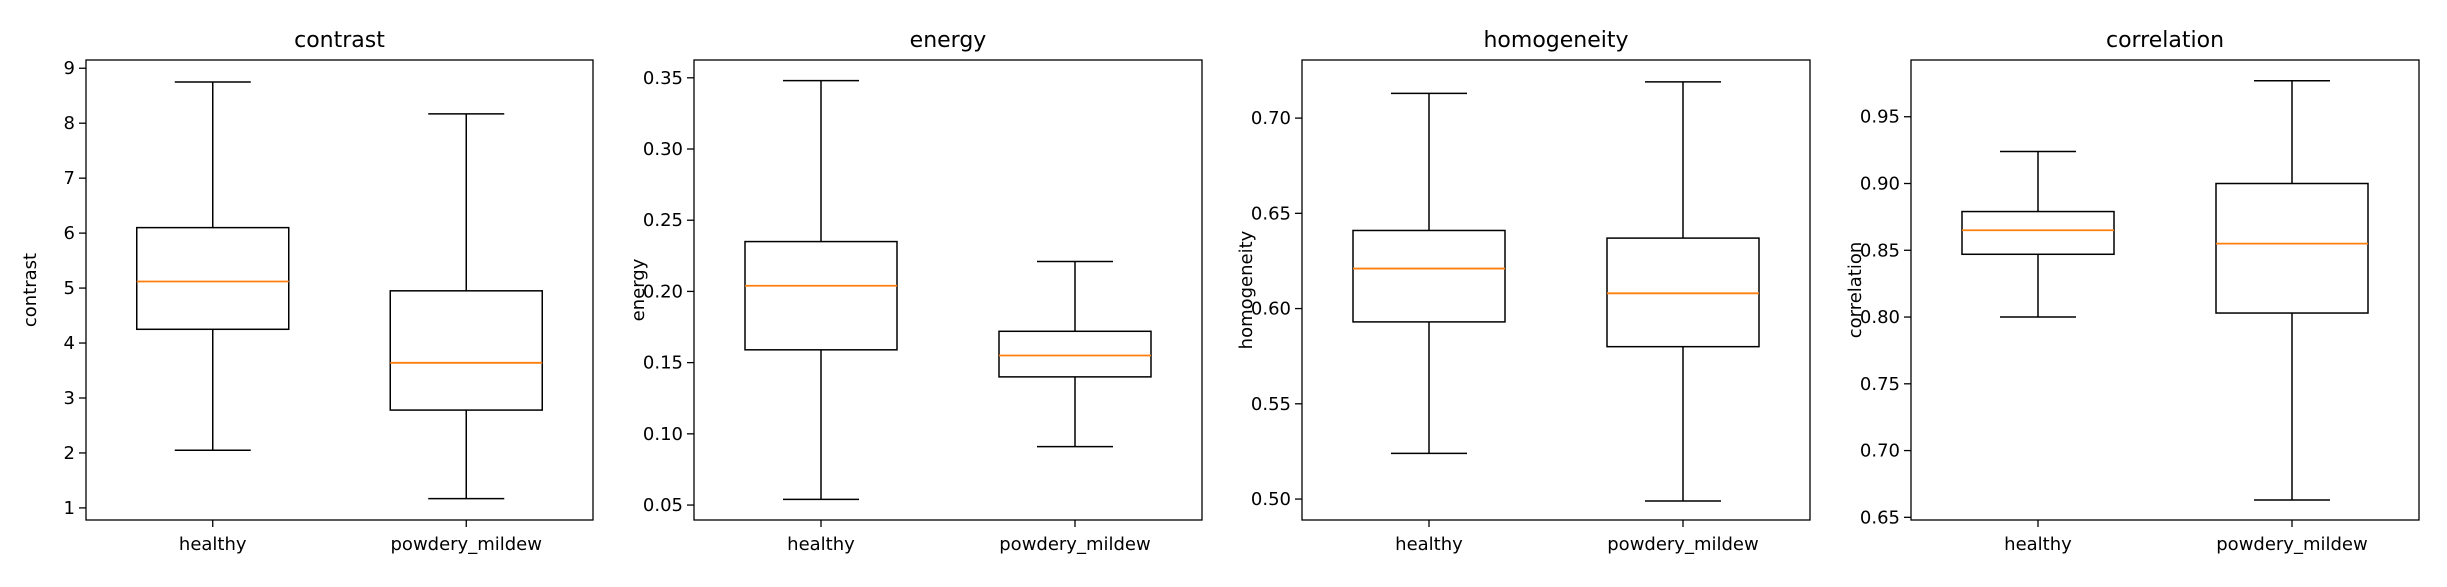  I want to click on y-tick-label: 8, so click(69, 123).